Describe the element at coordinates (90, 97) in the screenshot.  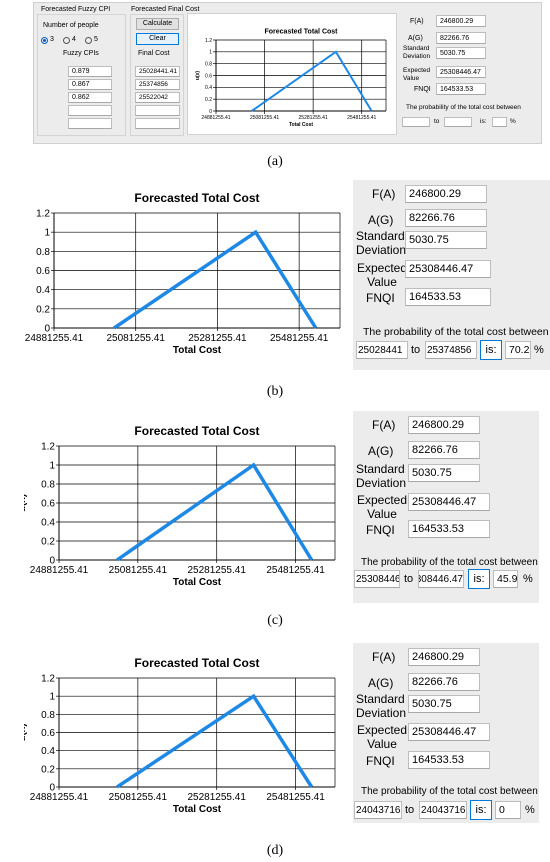
I see `cpi-field-3: 0.862` at that location.